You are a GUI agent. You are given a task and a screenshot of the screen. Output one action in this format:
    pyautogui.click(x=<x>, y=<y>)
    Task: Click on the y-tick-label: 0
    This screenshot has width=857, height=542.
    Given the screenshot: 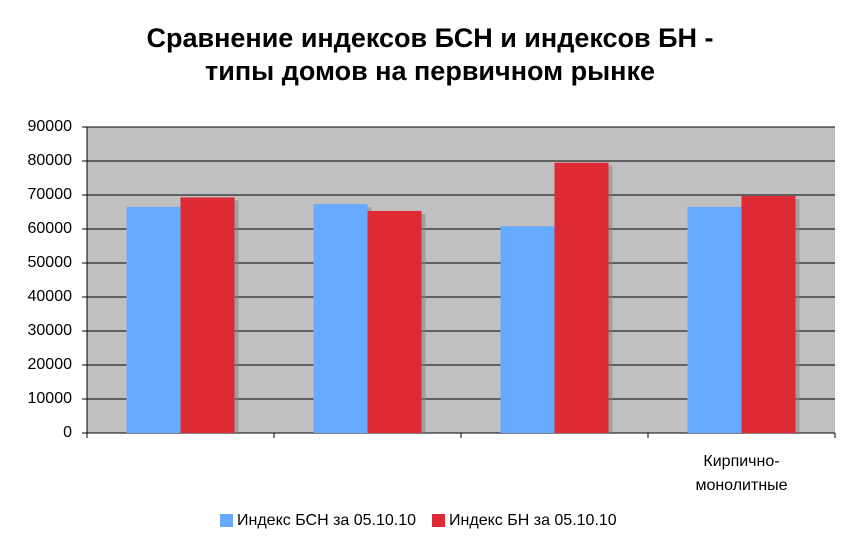 What is the action you would take?
    pyautogui.click(x=67, y=432)
    